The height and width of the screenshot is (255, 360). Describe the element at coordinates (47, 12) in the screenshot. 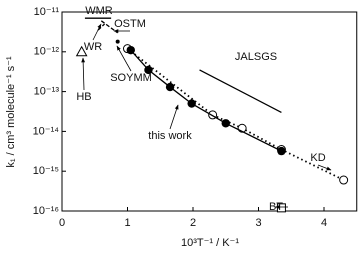

I see `y-tick-label: 10⁻¹¹` at that location.